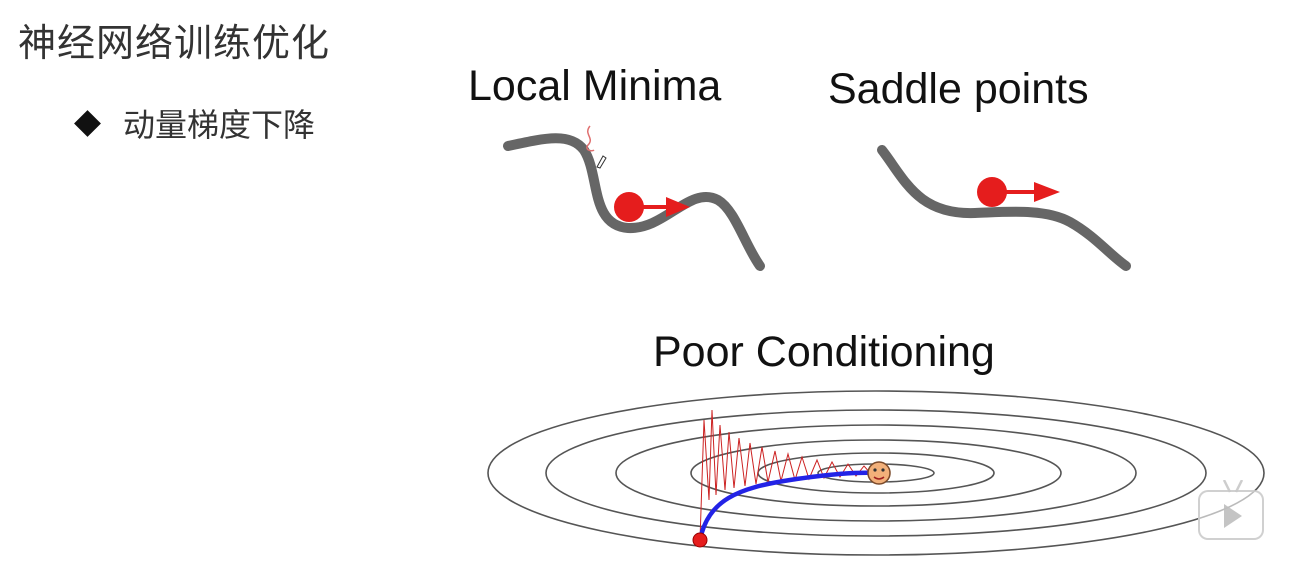 Image resolution: width=1289 pixels, height=571 pixels. I want to click on momentum-path, so click(789, 506).